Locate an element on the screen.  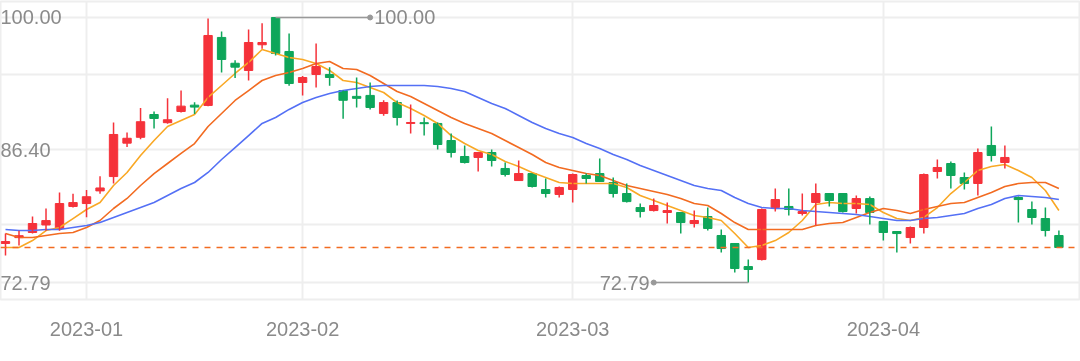
annotation: 72.79 is located at coordinates (624, 282).